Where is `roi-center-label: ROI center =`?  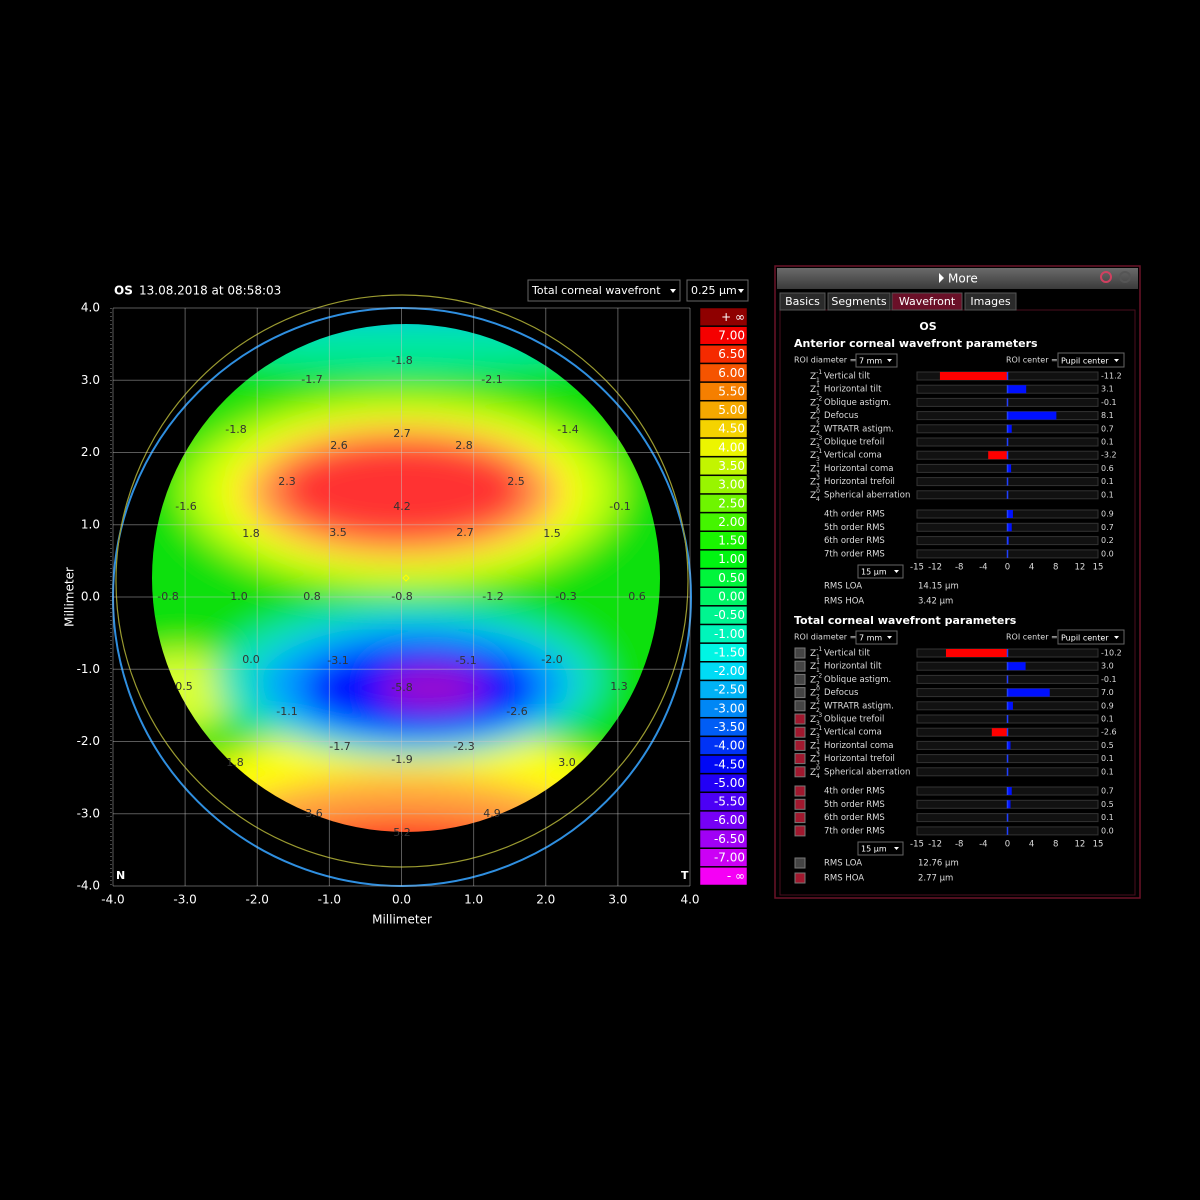
roi-center-label: ROI center = is located at coordinates (1032, 637).